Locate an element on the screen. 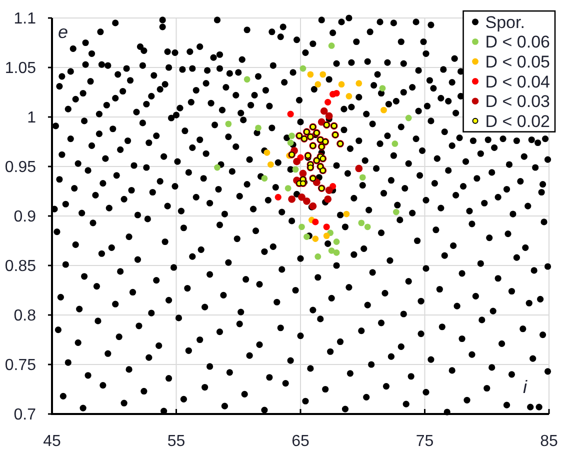 The image size is (567, 454). legend-label: D < 0.02 is located at coordinates (517, 121).